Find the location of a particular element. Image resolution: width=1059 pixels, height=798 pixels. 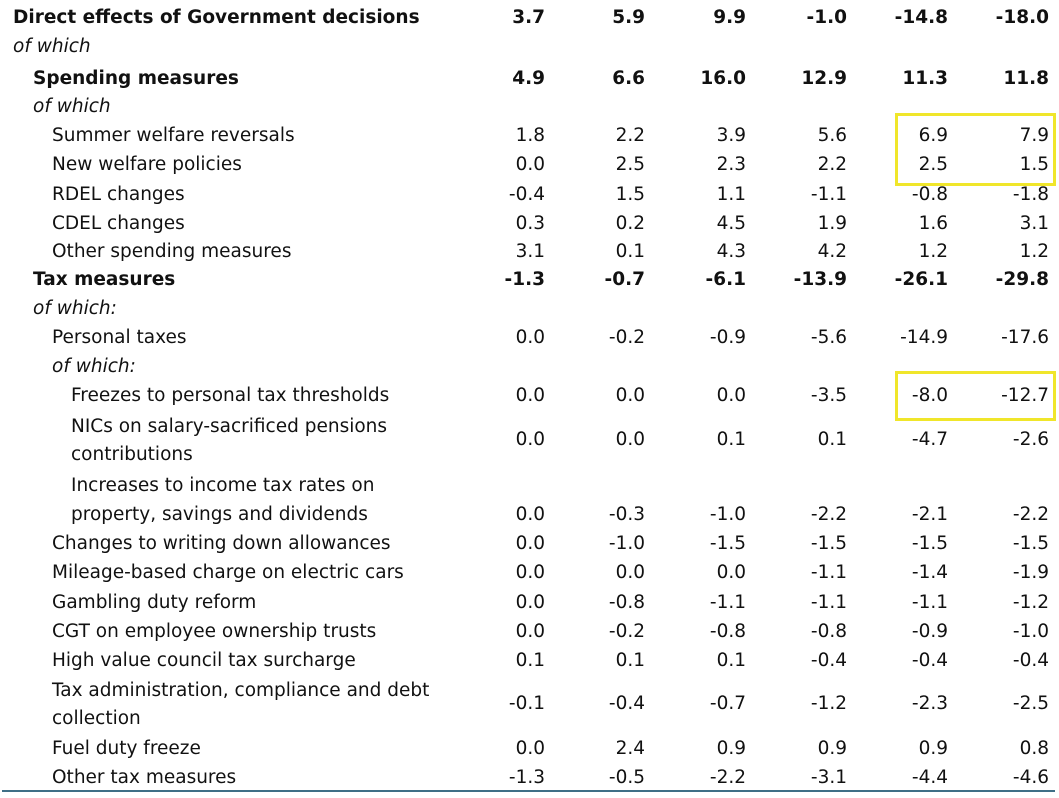

value-cell: -2.1 is located at coordinates (929, 514).